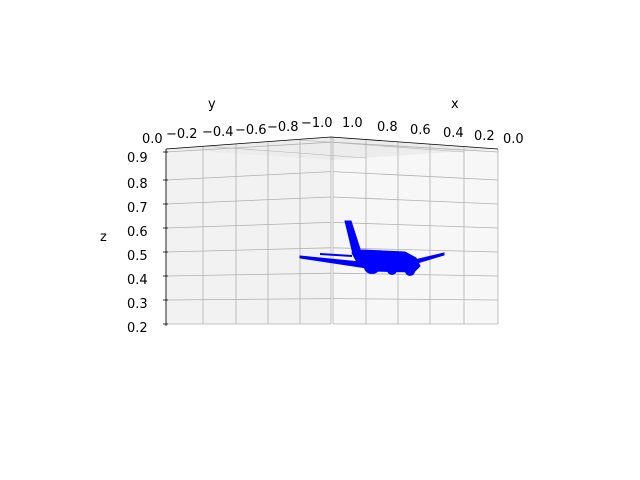 This screenshot has height=480, width=640. What do you see at coordinates (218, 132) in the screenshot?
I see `y-tick-label: −0.4` at bounding box center [218, 132].